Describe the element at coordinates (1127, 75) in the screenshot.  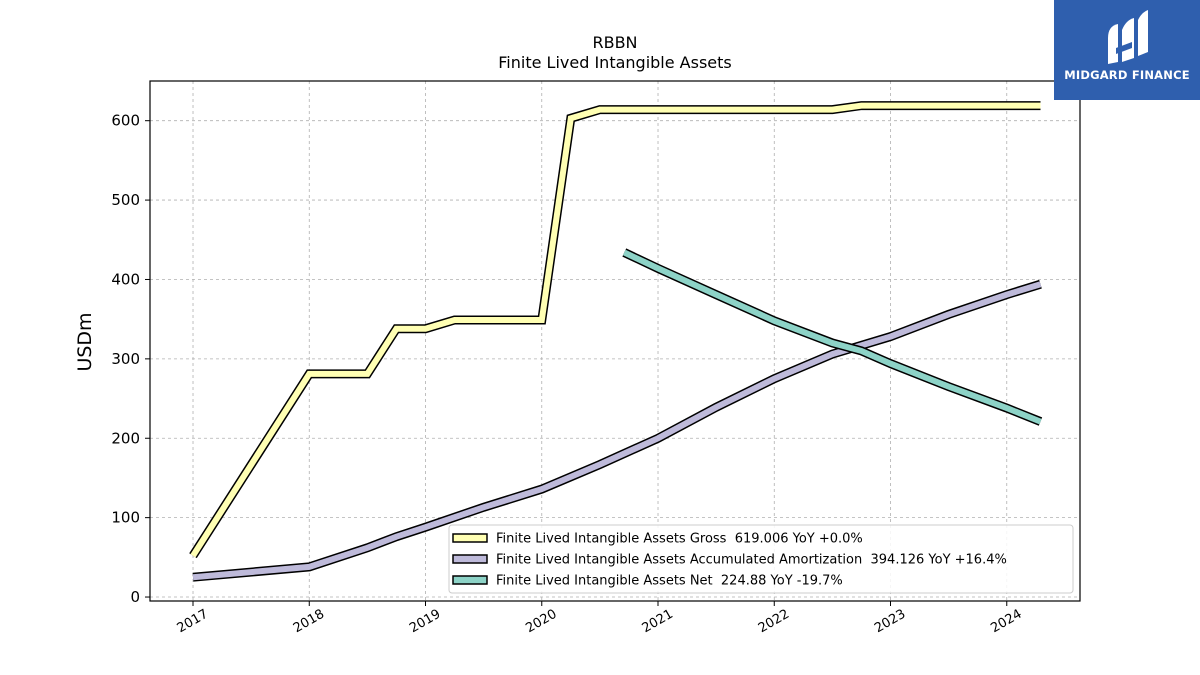
I see `brand-name: MIDGARD FINANCE` at that location.